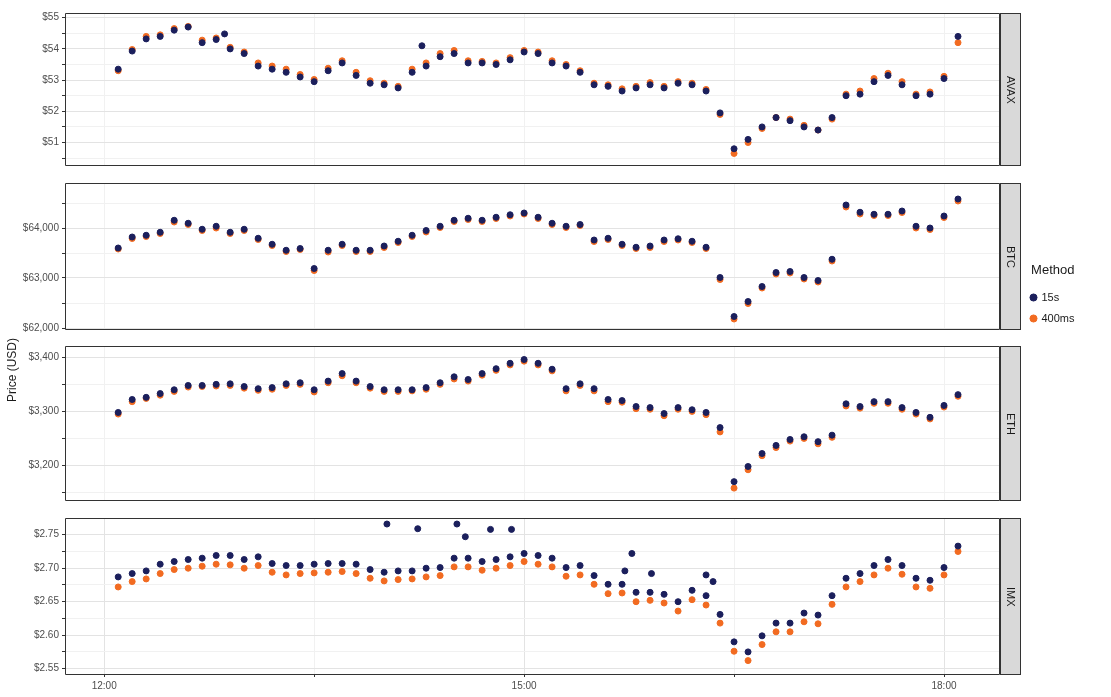  I want to click on x-tick-label: 15:00, so click(524, 685).